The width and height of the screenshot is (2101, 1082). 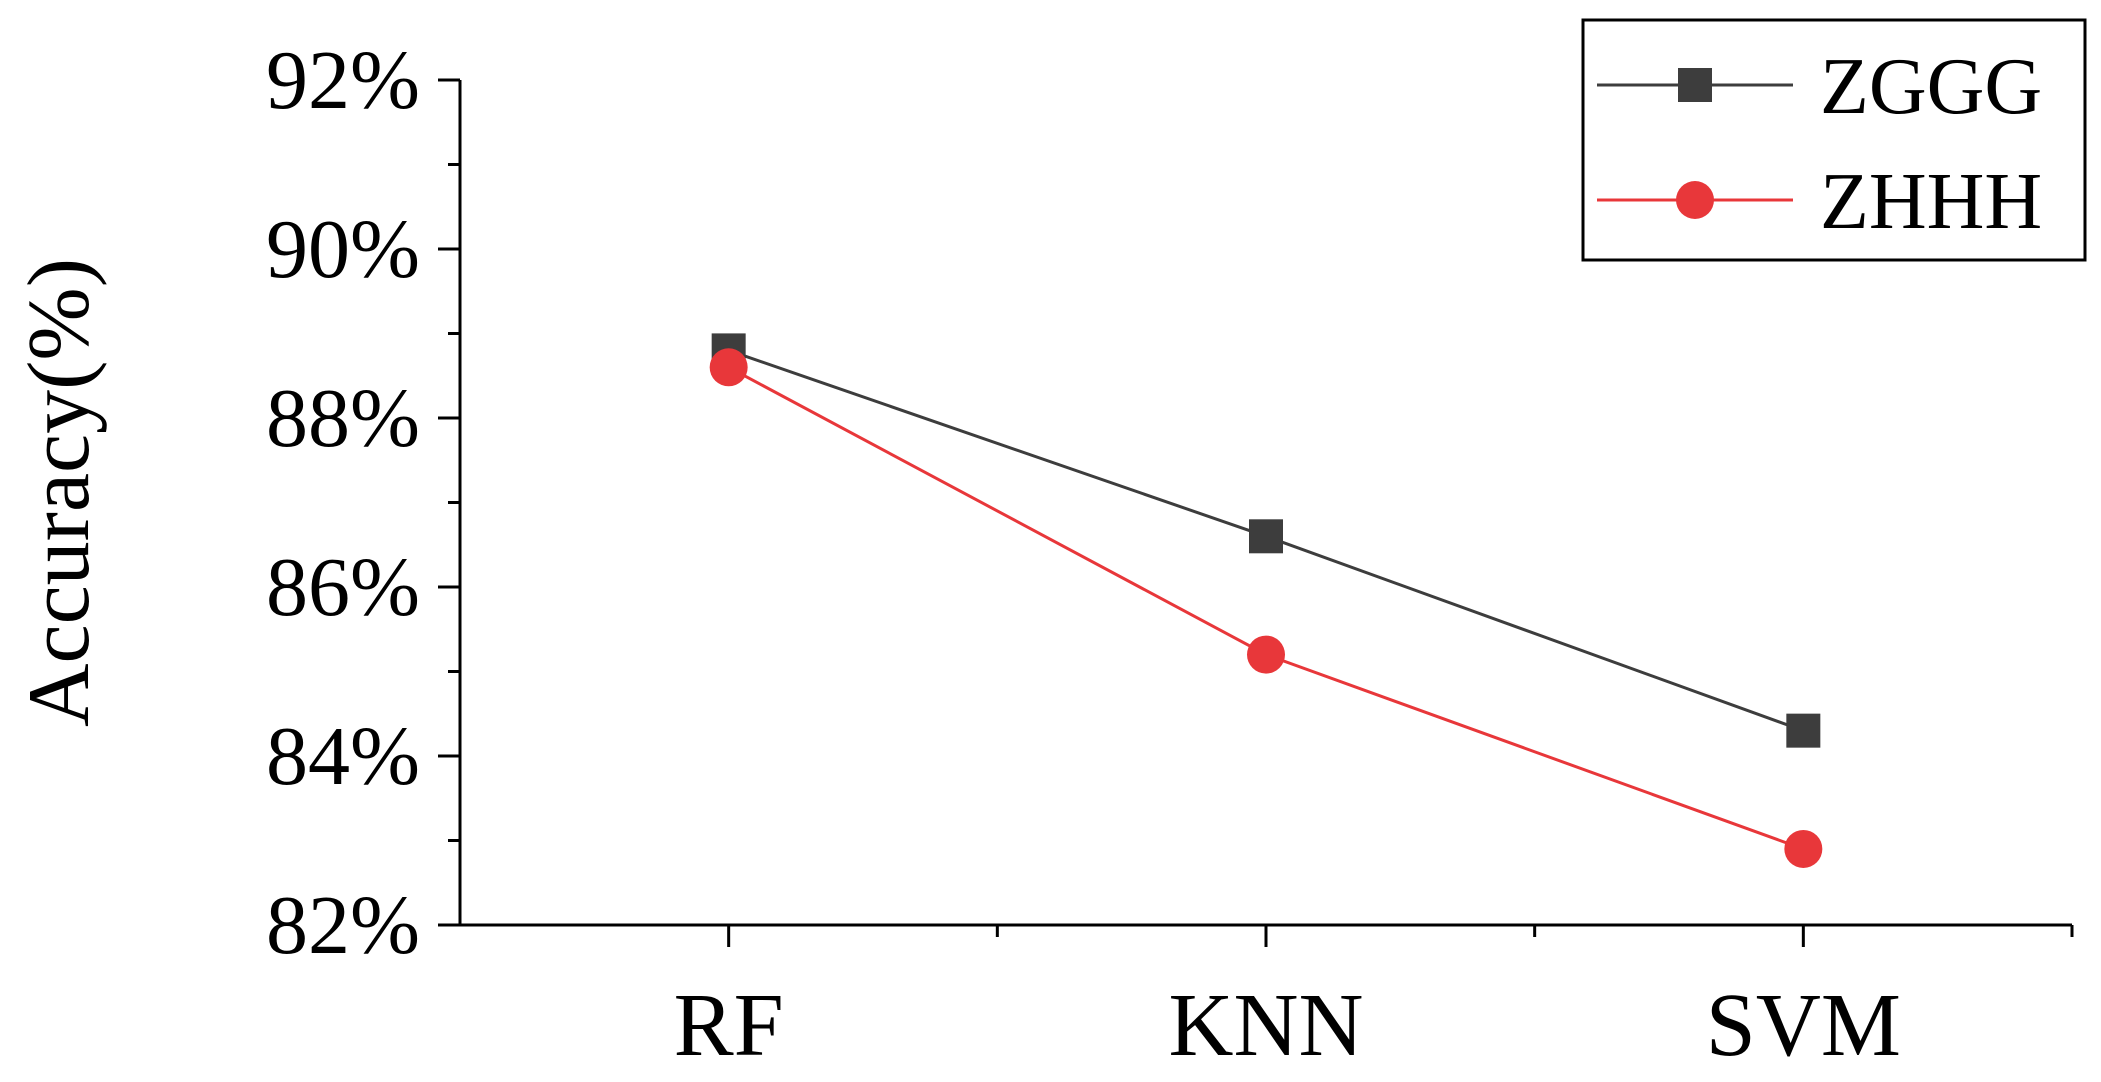 What do you see at coordinates (343, 80) in the screenshot?
I see `y-tick-label: 92%` at bounding box center [343, 80].